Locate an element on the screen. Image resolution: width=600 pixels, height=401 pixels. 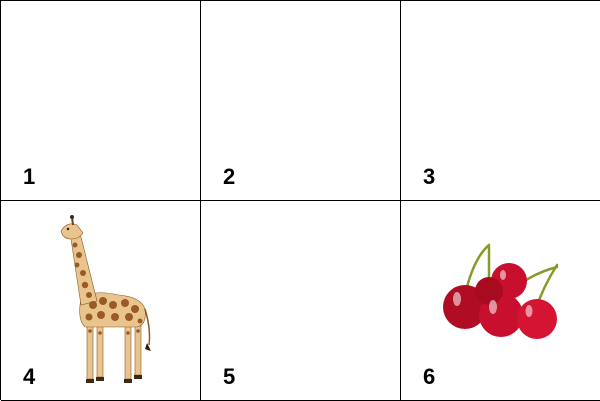
cell-number: 2 is located at coordinates (229, 176).